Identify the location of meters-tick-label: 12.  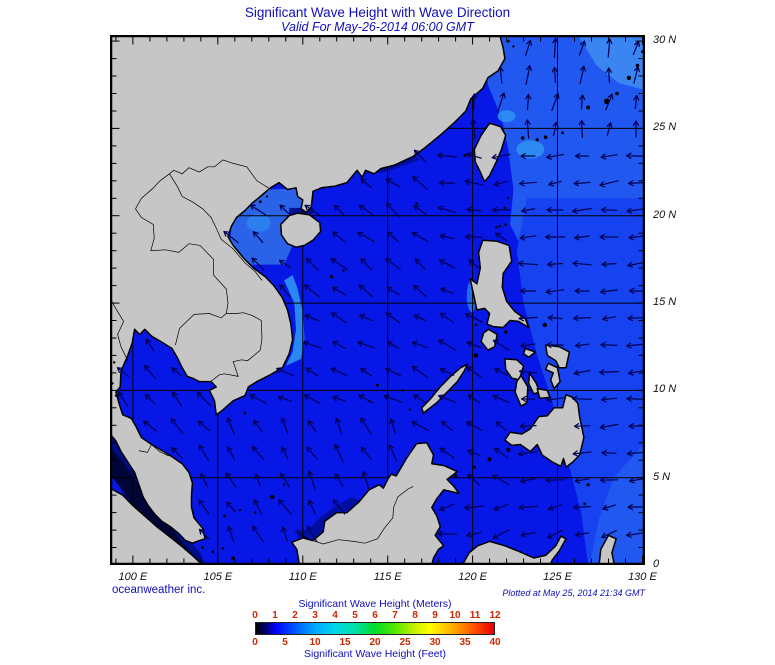
(495, 615).